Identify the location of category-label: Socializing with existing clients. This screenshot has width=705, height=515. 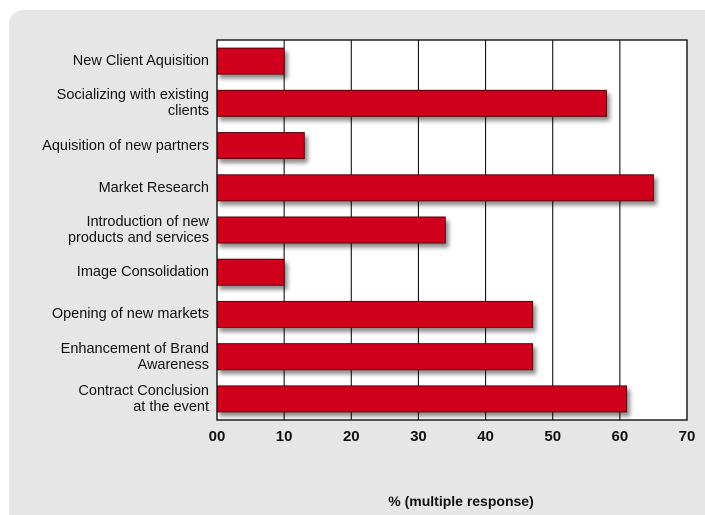
(132, 103).